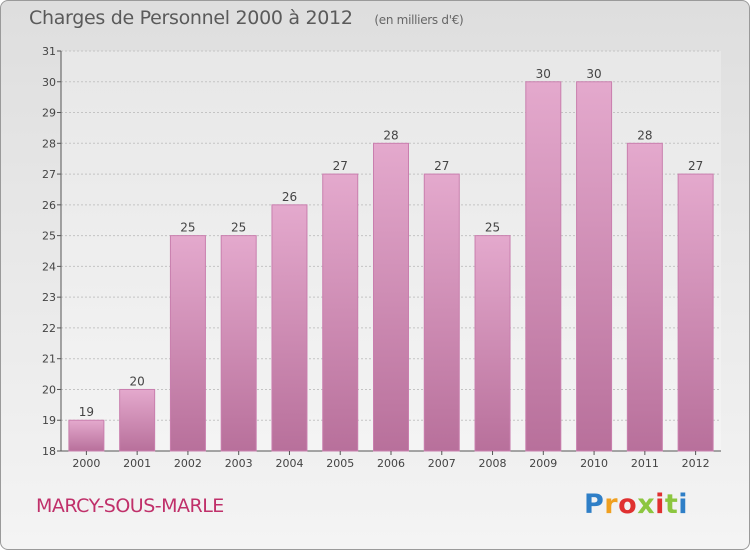 This screenshot has height=550, width=750. I want to click on x-tick-label: 2008, so click(493, 463).